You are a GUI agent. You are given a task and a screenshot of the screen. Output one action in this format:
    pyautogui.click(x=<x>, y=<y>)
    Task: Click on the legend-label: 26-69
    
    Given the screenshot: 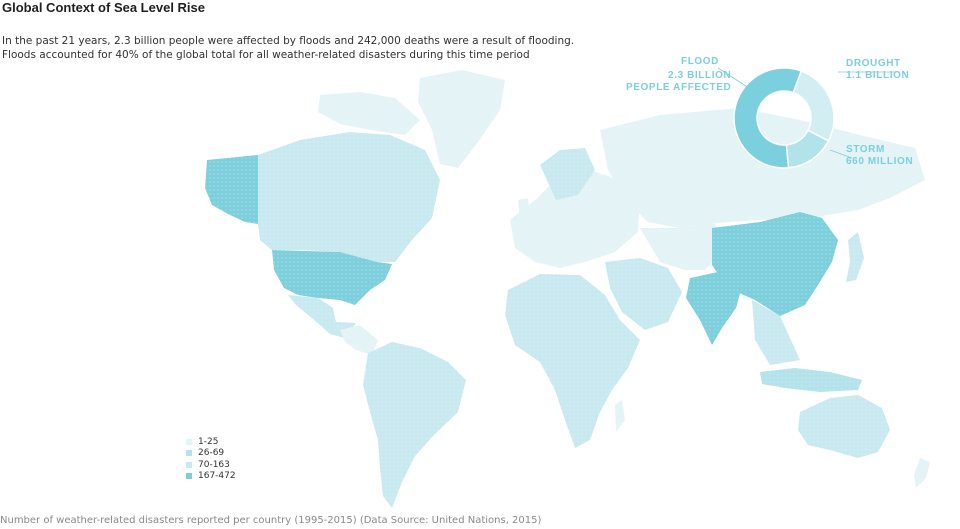 What is the action you would take?
    pyautogui.click(x=211, y=453)
    